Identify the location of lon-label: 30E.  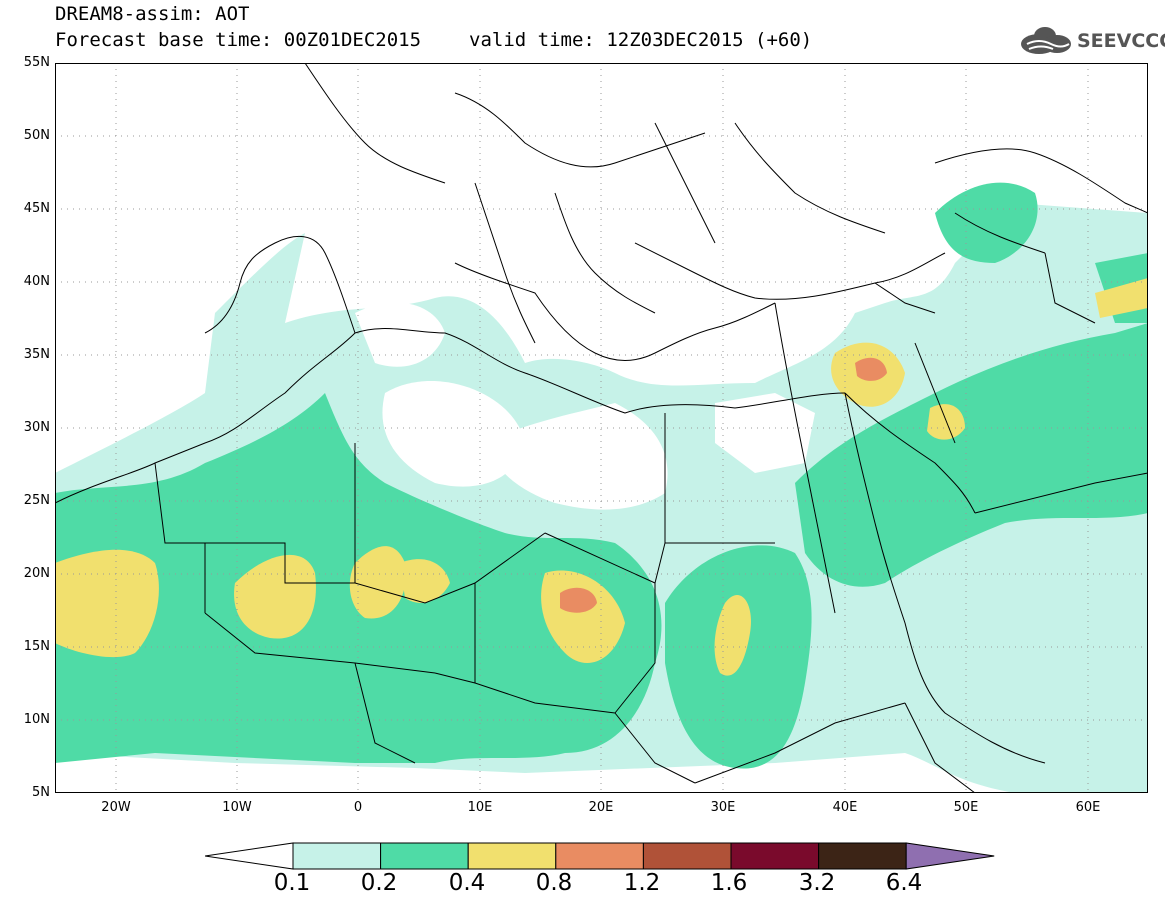
(723, 807).